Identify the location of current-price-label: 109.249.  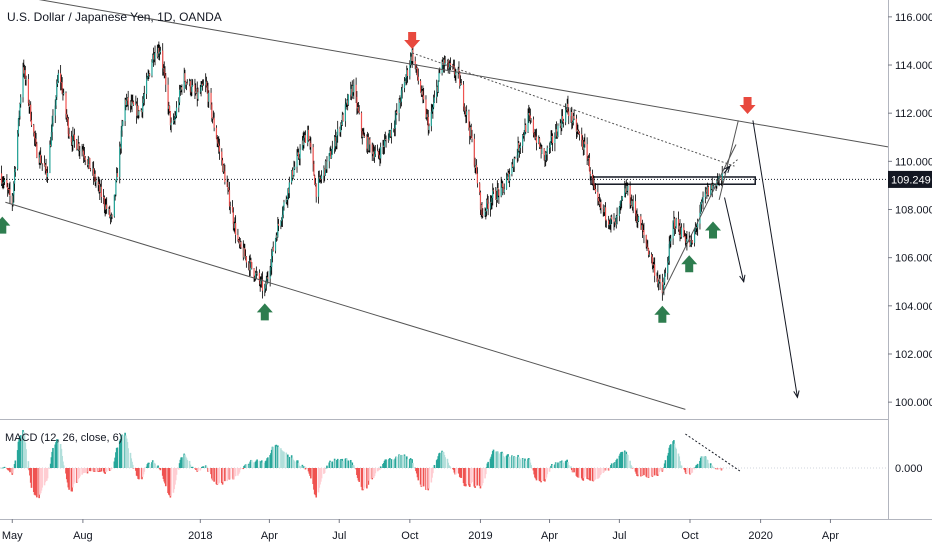
(910, 179).